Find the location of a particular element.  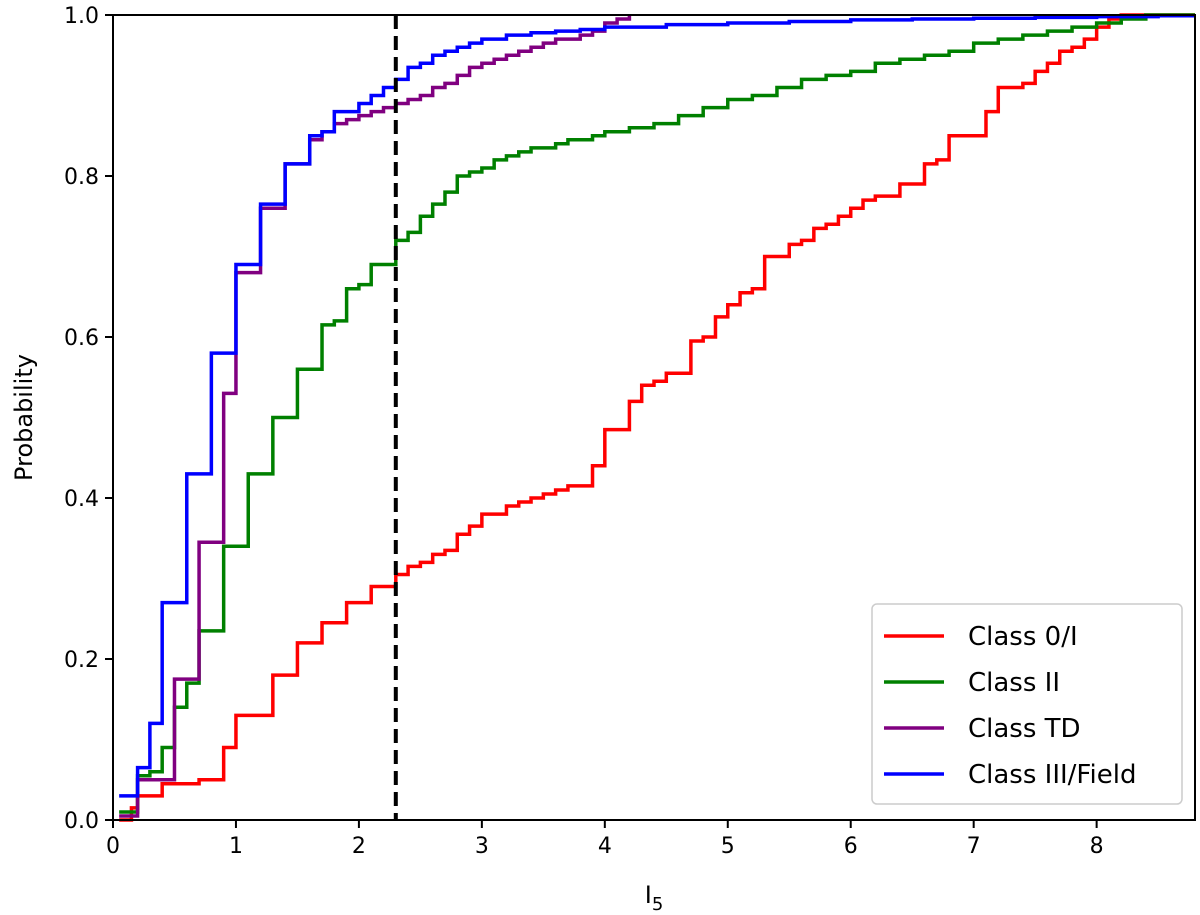

x-tick-label: 0 is located at coordinates (113, 846).